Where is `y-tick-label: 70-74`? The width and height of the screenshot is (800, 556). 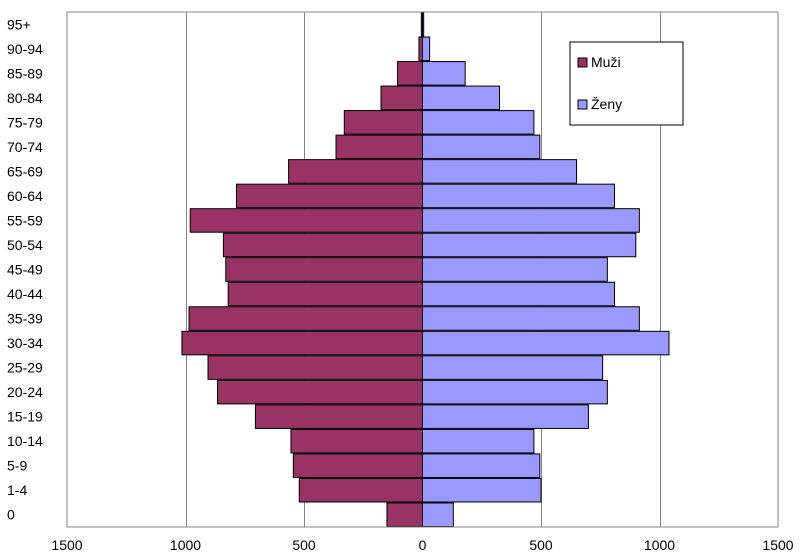
y-tick-label: 70-74 is located at coordinates (25, 147).